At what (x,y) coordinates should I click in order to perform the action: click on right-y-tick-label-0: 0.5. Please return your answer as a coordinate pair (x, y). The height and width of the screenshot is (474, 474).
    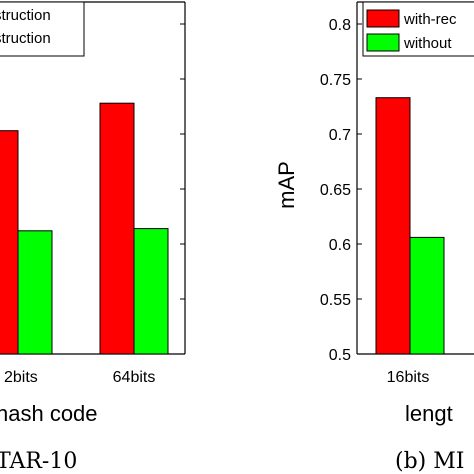
    Looking at the image, I should click on (340, 355).